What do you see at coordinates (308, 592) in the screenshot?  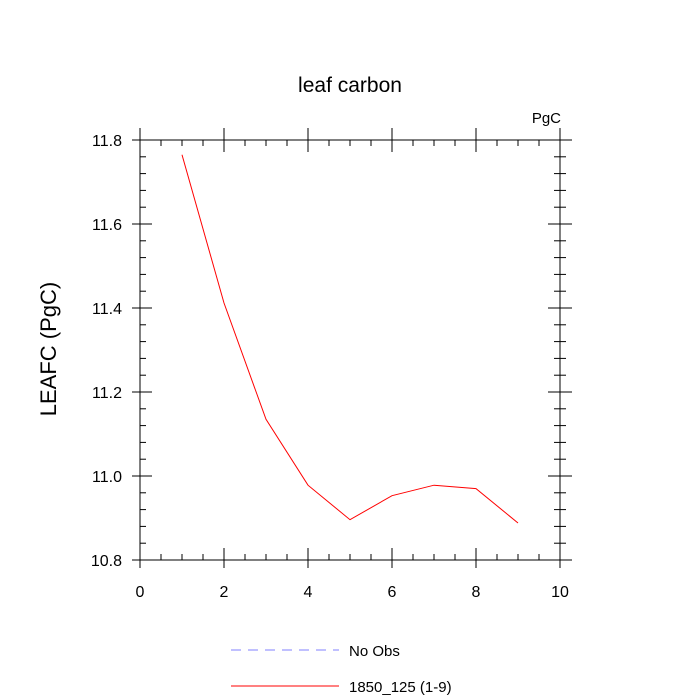 I see `x-tick-label: 4` at bounding box center [308, 592].